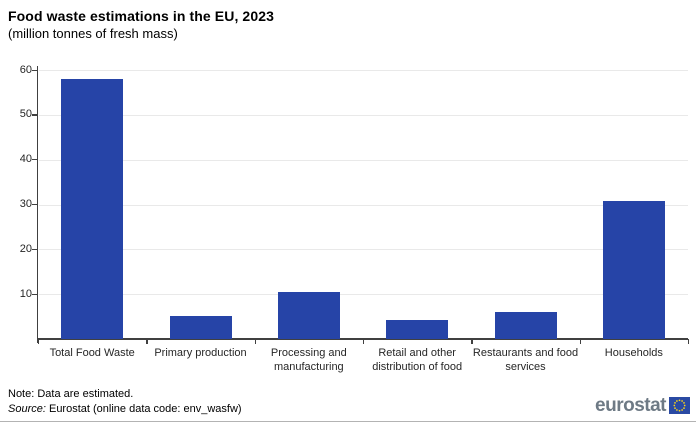 This screenshot has width=696, height=422. What do you see at coordinates (25, 204) in the screenshot?
I see `y-tick-label: 30` at bounding box center [25, 204].